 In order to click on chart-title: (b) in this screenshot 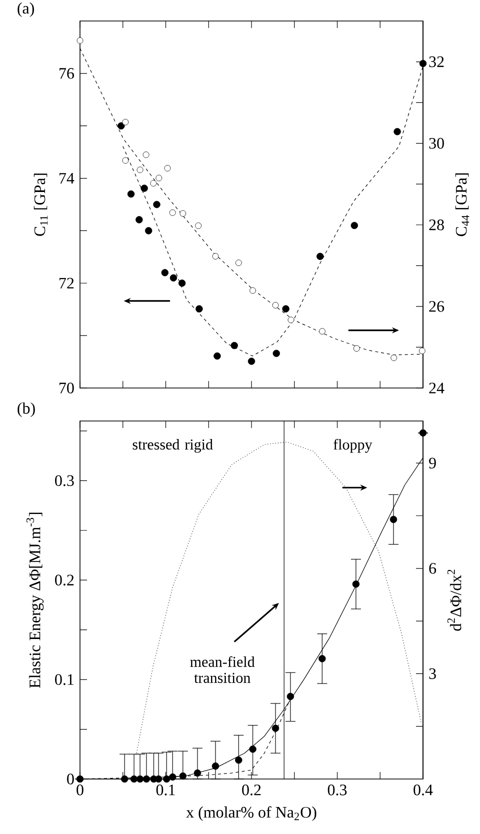, I will do `click(26, 409)`.